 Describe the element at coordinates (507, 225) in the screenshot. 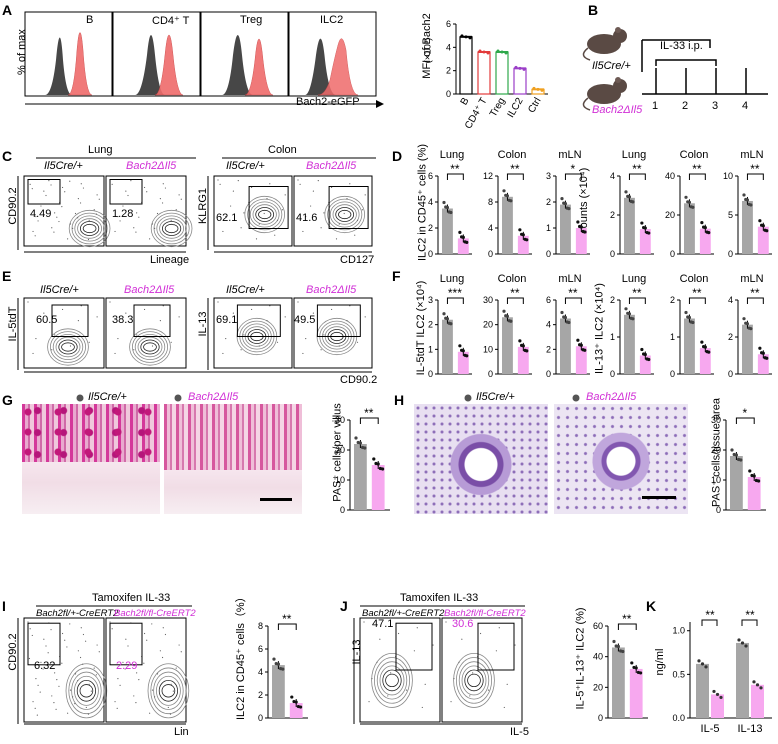

I see `d-1-bar-ctrl` at that location.